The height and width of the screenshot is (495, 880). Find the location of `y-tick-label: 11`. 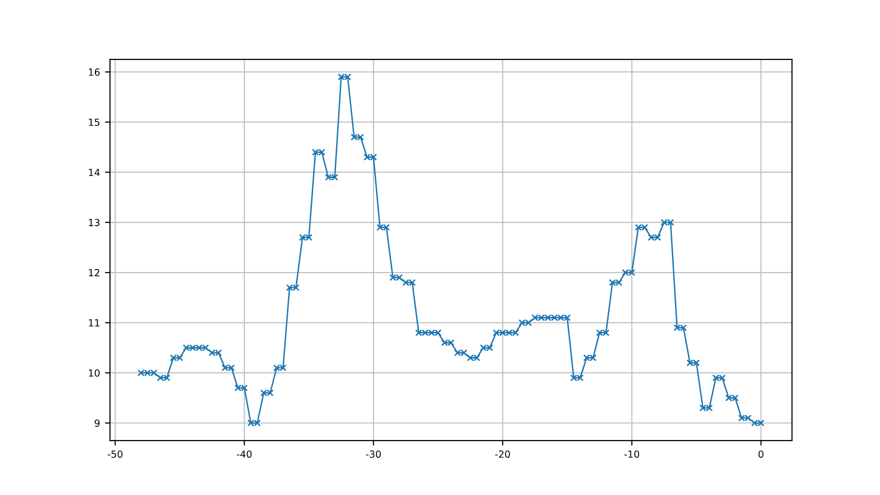

y-tick-label: 11 is located at coordinates (94, 322).